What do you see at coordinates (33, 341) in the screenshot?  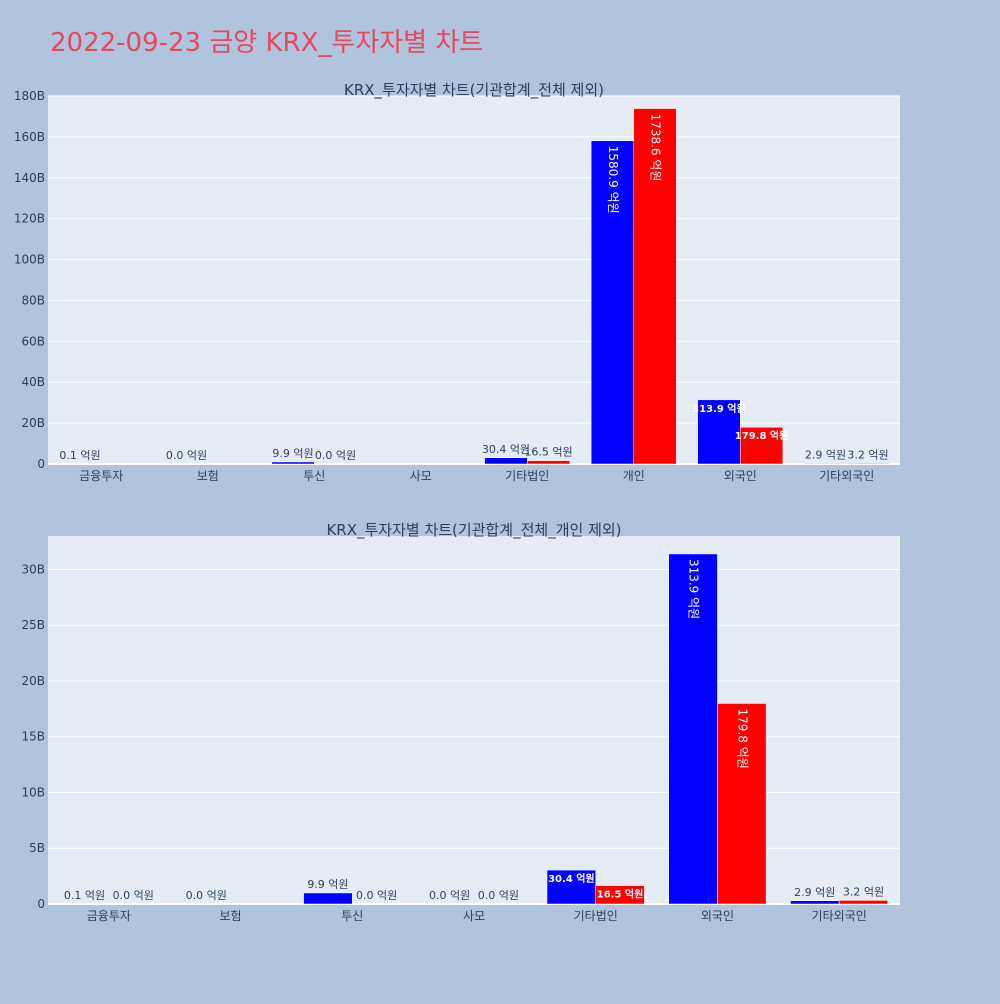 I see `y-tick-label: 60B` at bounding box center [33, 341].